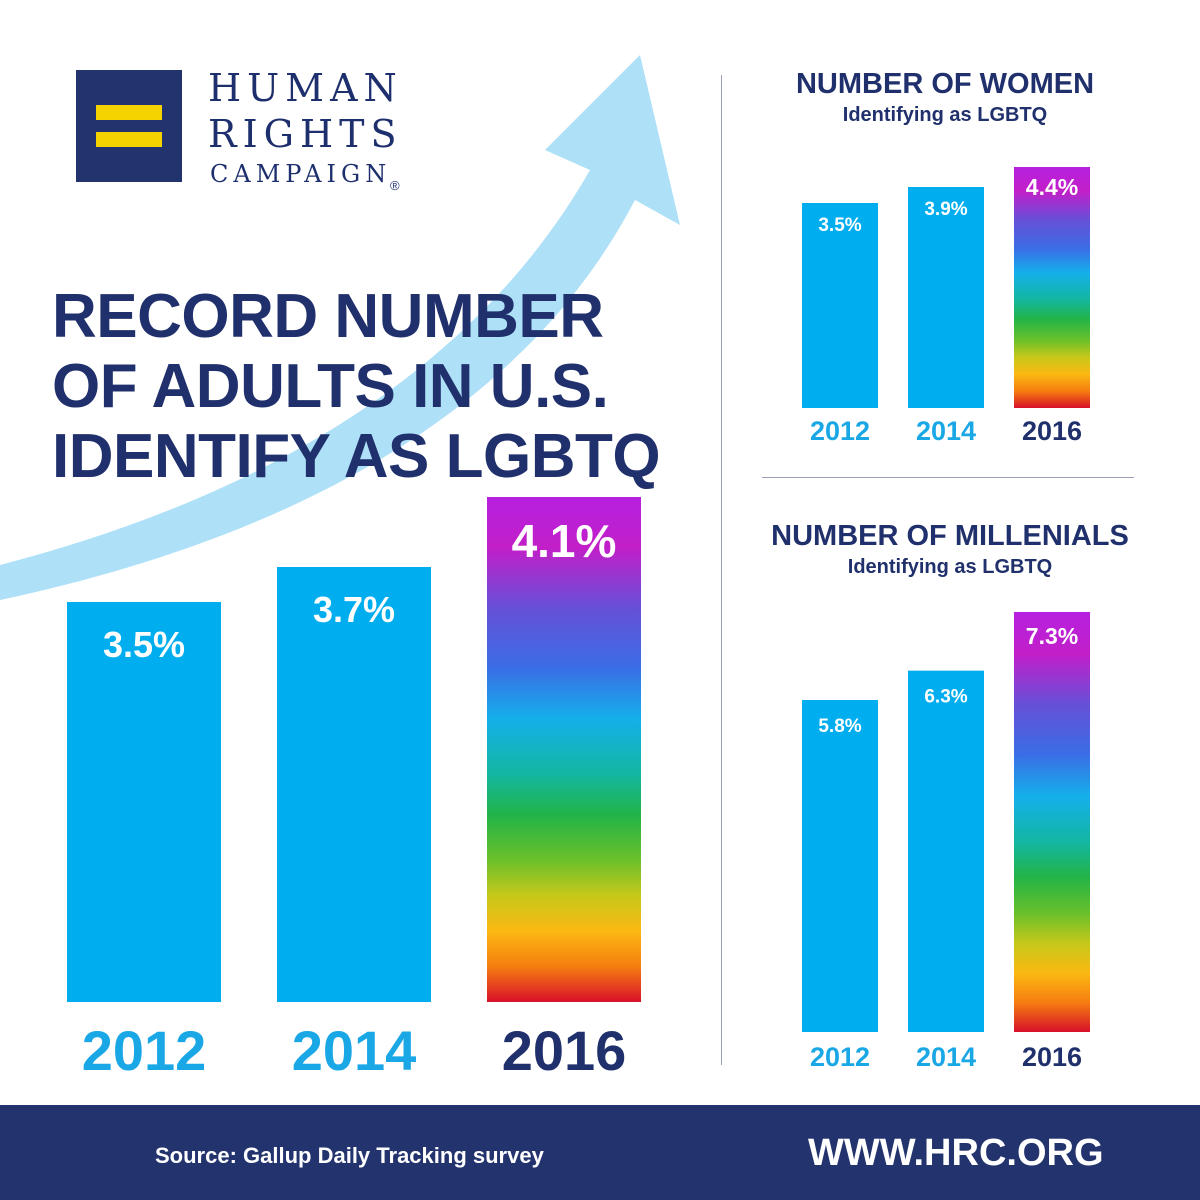  I want to click on women-bar-2012, so click(840, 305).